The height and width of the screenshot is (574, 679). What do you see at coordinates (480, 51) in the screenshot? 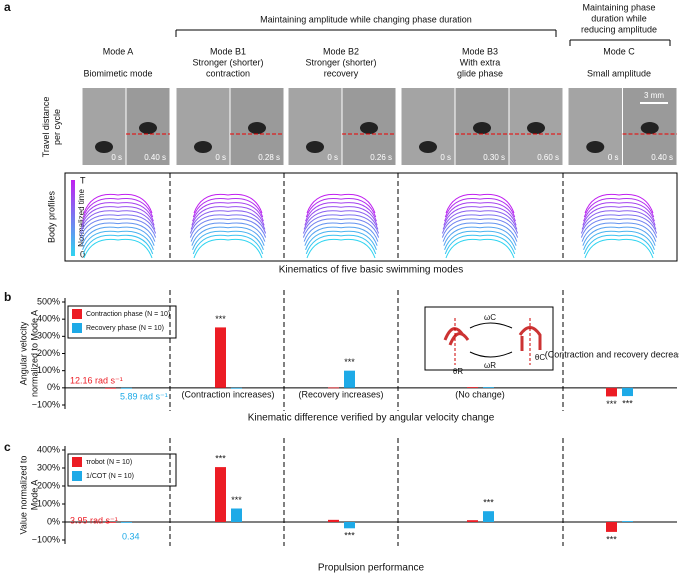
I see `mode-name: Mode B3` at bounding box center [480, 51].